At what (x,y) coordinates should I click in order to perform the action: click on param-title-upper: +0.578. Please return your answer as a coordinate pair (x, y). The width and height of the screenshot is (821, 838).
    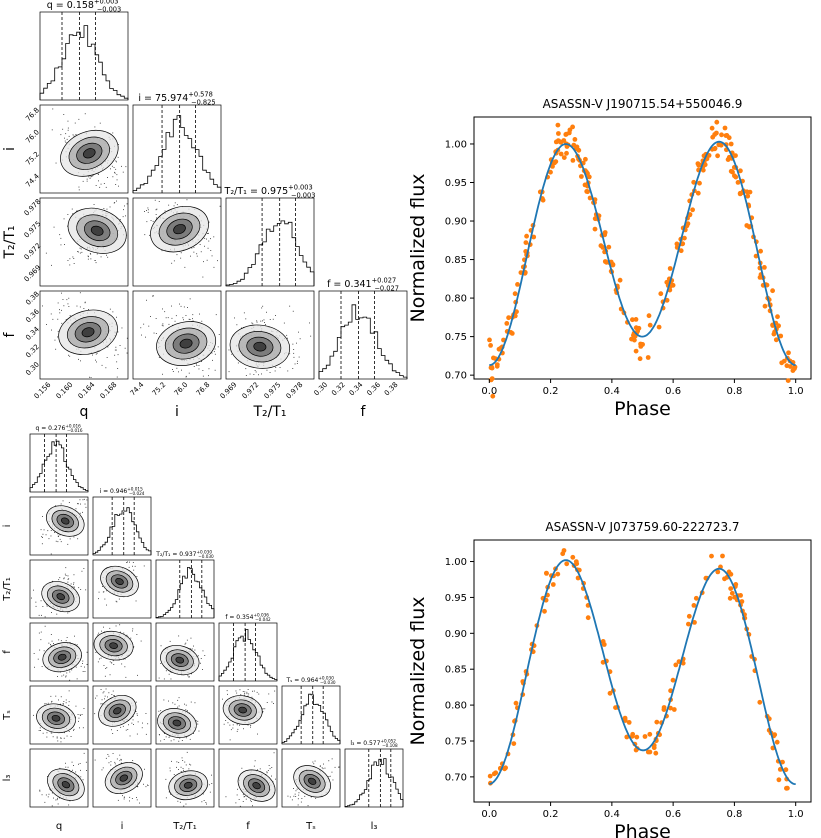
    Looking at the image, I should click on (200, 95).